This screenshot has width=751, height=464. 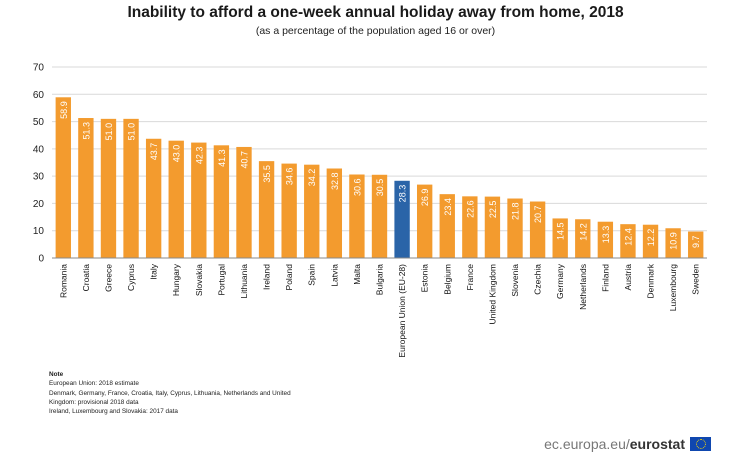 What do you see at coordinates (696, 279) in the screenshot?
I see `category-label: Sweden` at bounding box center [696, 279].